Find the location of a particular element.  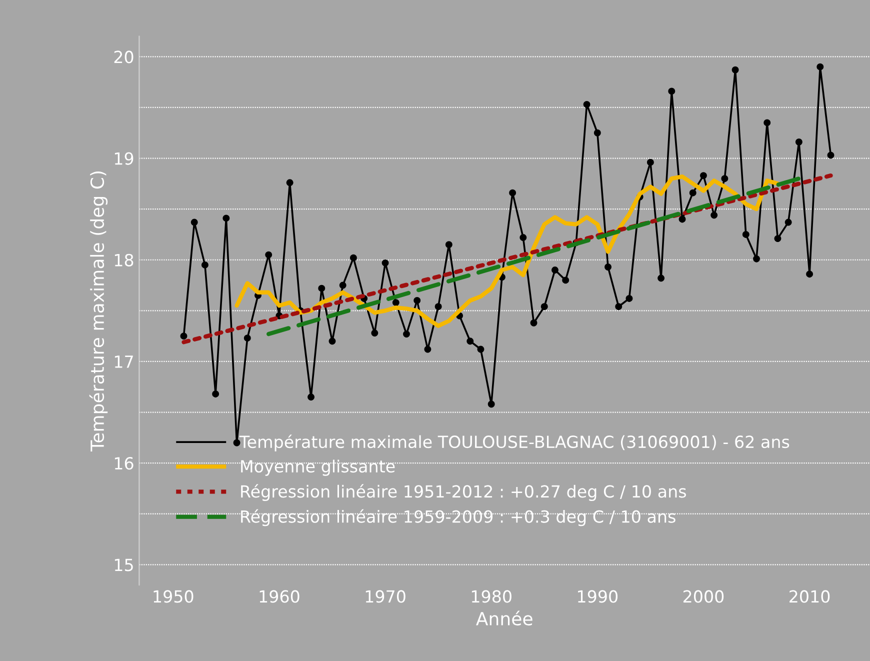

legend-label: Moyenne glissante is located at coordinates (318, 468).